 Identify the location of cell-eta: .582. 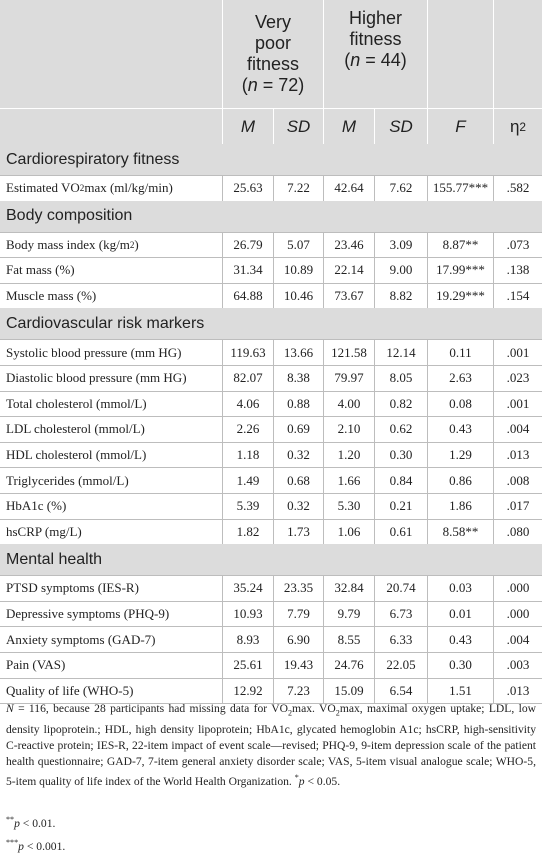
(517, 188).